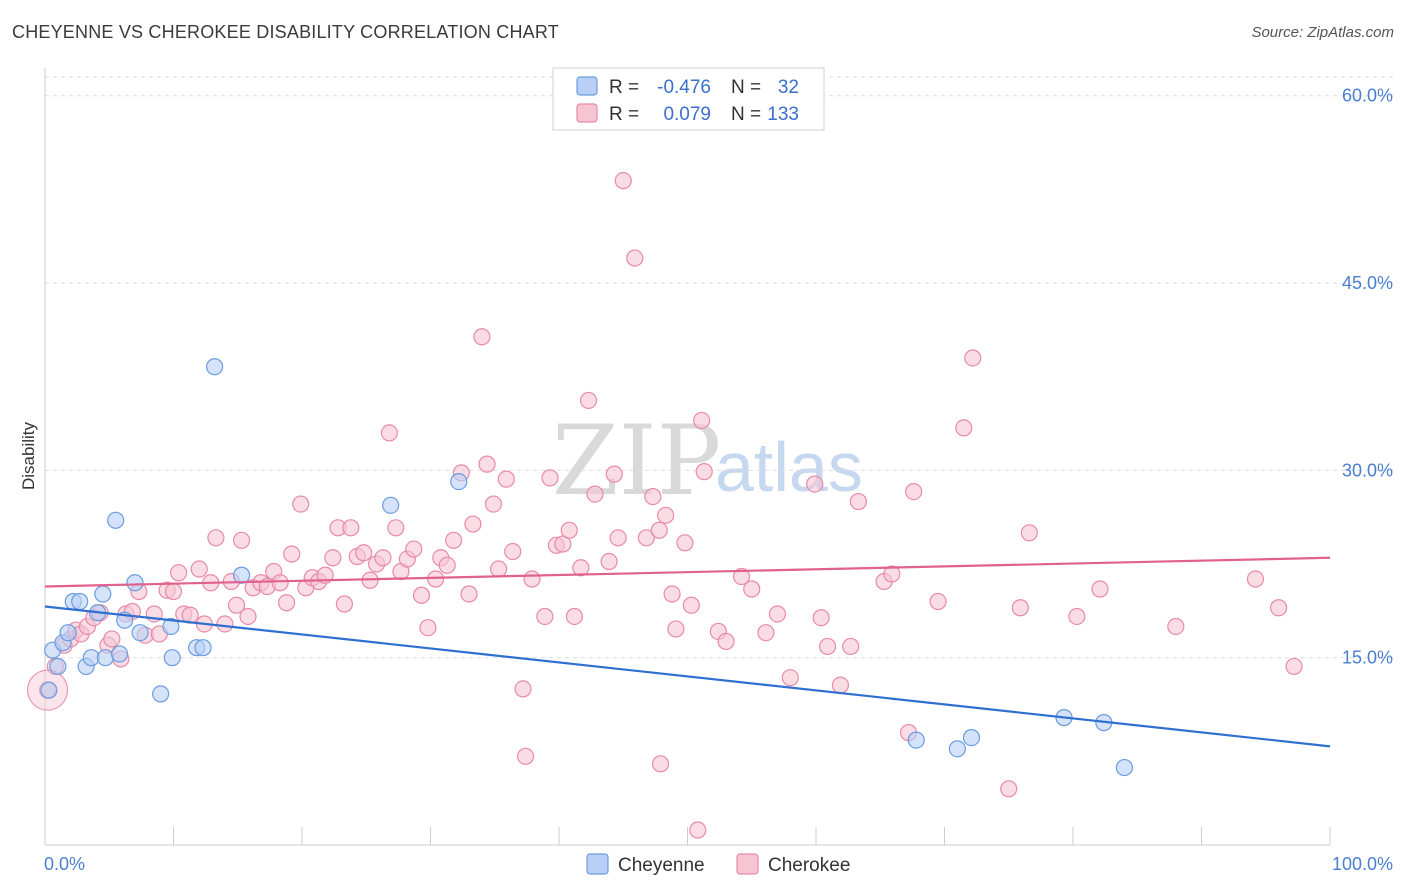 Image resolution: width=1406 pixels, height=892 pixels. What do you see at coordinates (597, 864) in the screenshot?
I see `bottom-legend-swatch-cheyenne` at bounding box center [597, 864].